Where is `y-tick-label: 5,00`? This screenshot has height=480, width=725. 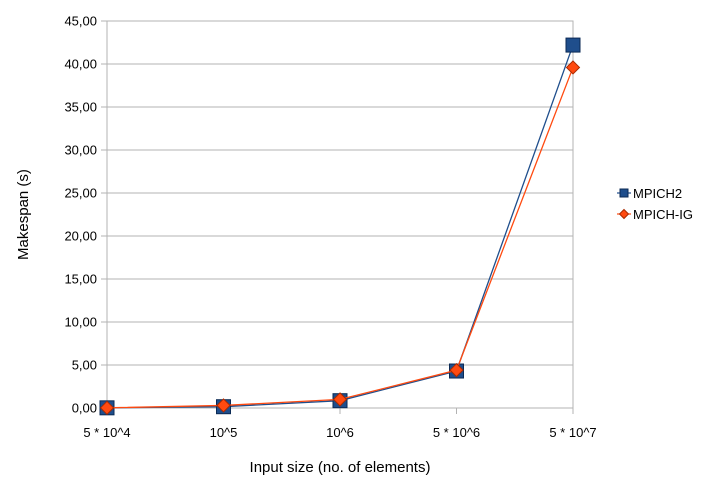 y-tick-label: 5,00 is located at coordinates (84, 365).